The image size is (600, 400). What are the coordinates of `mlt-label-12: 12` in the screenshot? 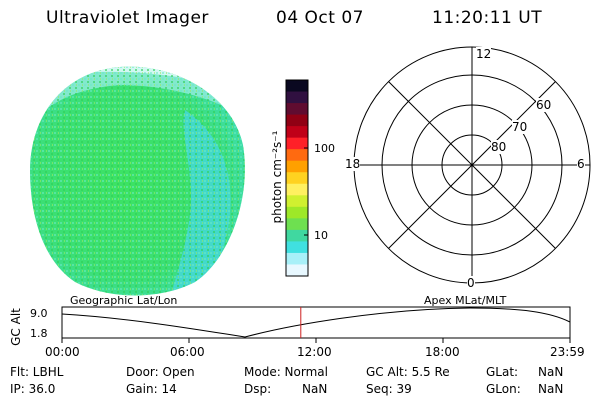 It's located at (484, 54).